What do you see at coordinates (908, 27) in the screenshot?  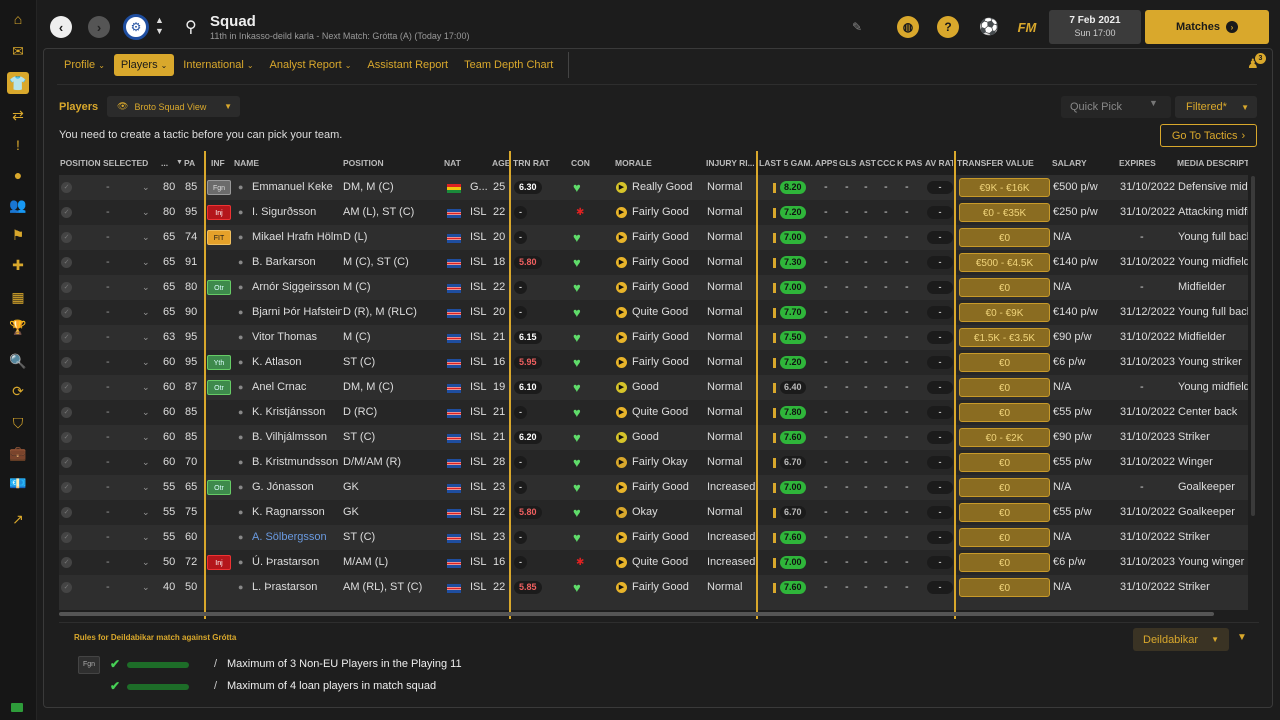 I see `globe-icon: ◍` at bounding box center [908, 27].